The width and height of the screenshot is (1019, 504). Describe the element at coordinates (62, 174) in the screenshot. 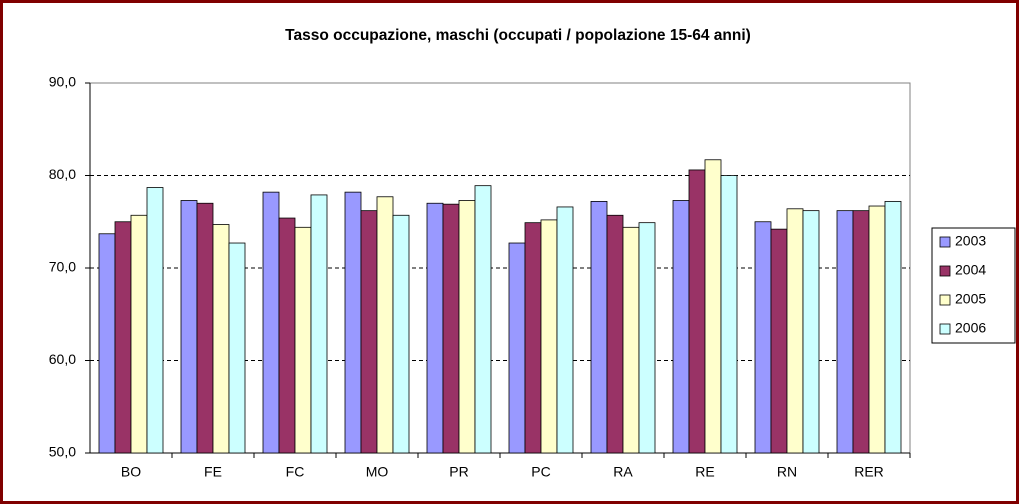

I see `y-tick-label: 80,0` at that location.